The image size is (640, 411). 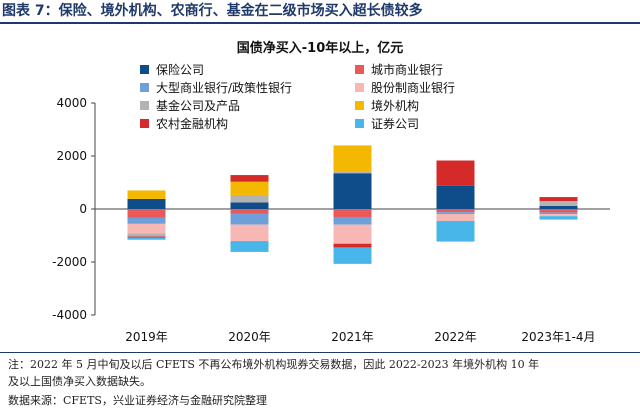 I want to click on legend-label: 境外机构, so click(x=395, y=105).